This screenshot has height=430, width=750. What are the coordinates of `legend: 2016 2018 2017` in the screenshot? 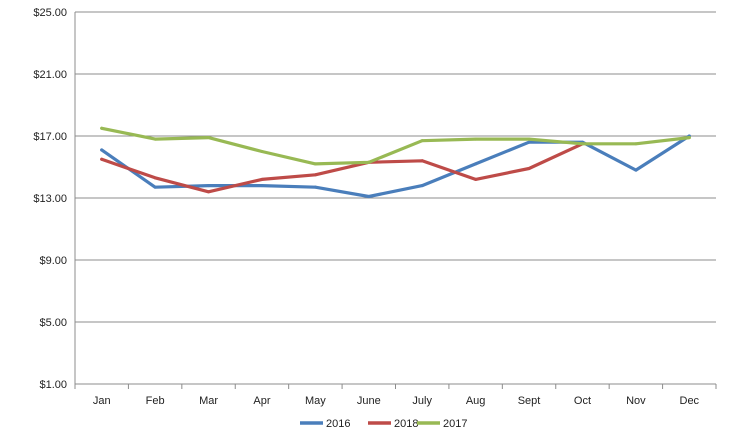 It's located at (383, 424).